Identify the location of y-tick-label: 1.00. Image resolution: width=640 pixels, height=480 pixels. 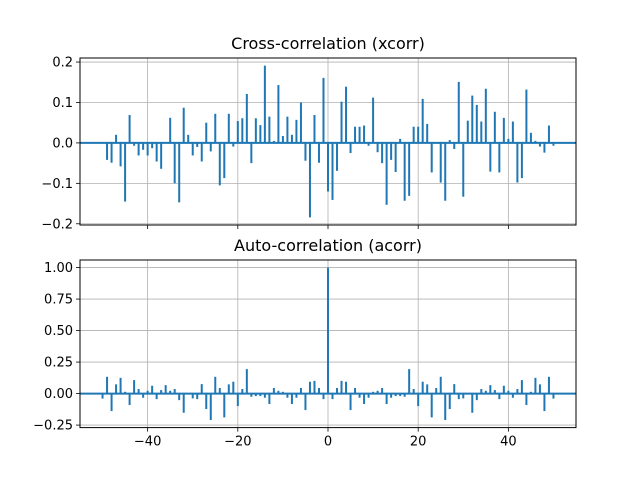
(58, 268).